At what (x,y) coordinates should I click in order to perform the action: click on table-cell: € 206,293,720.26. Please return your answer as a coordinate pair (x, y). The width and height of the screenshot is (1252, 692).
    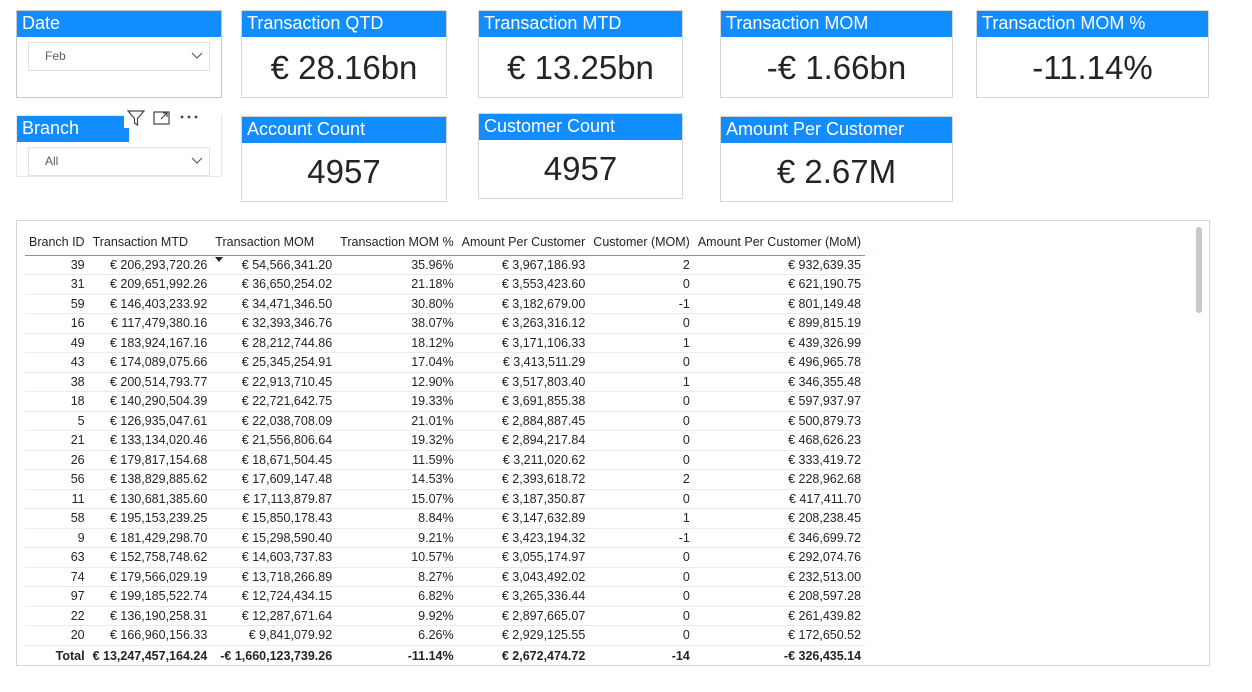
    Looking at the image, I should click on (150, 265).